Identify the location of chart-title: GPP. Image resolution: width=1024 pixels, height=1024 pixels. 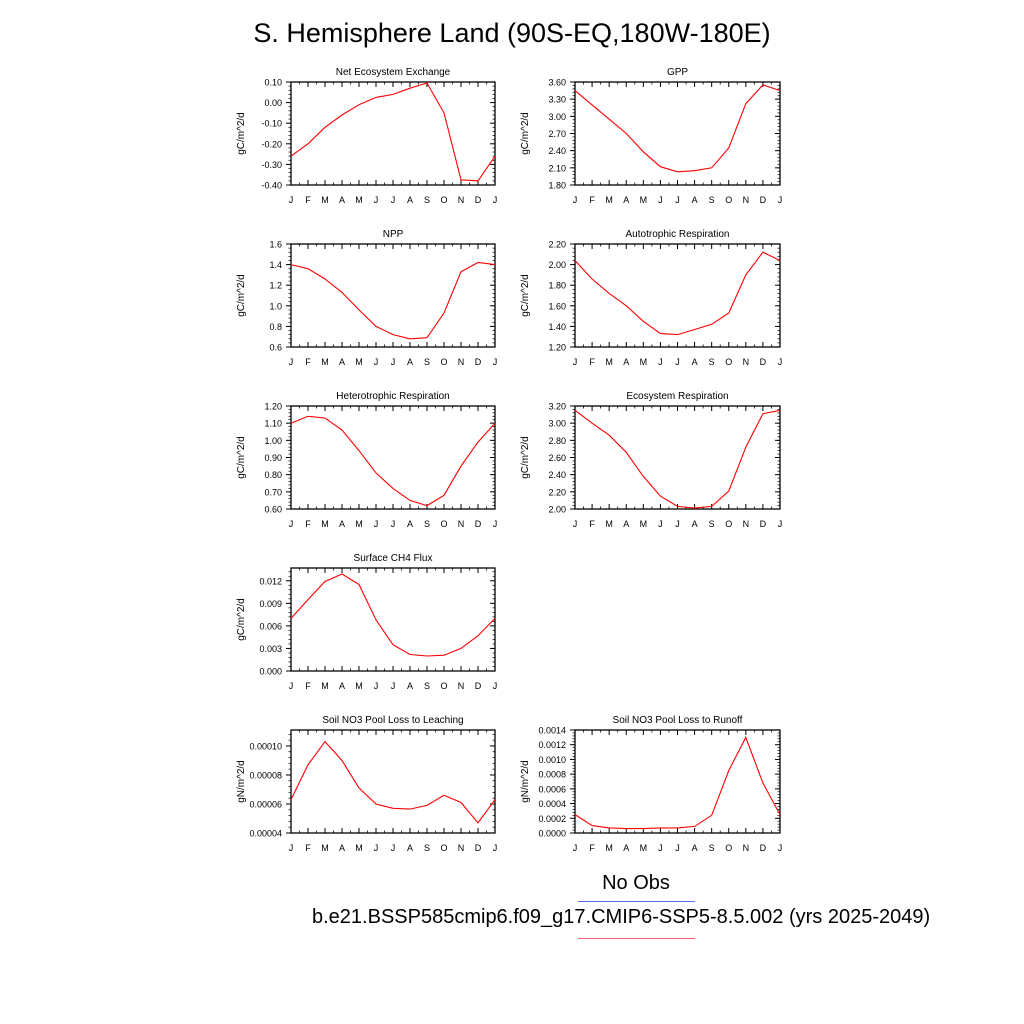
(677, 72).